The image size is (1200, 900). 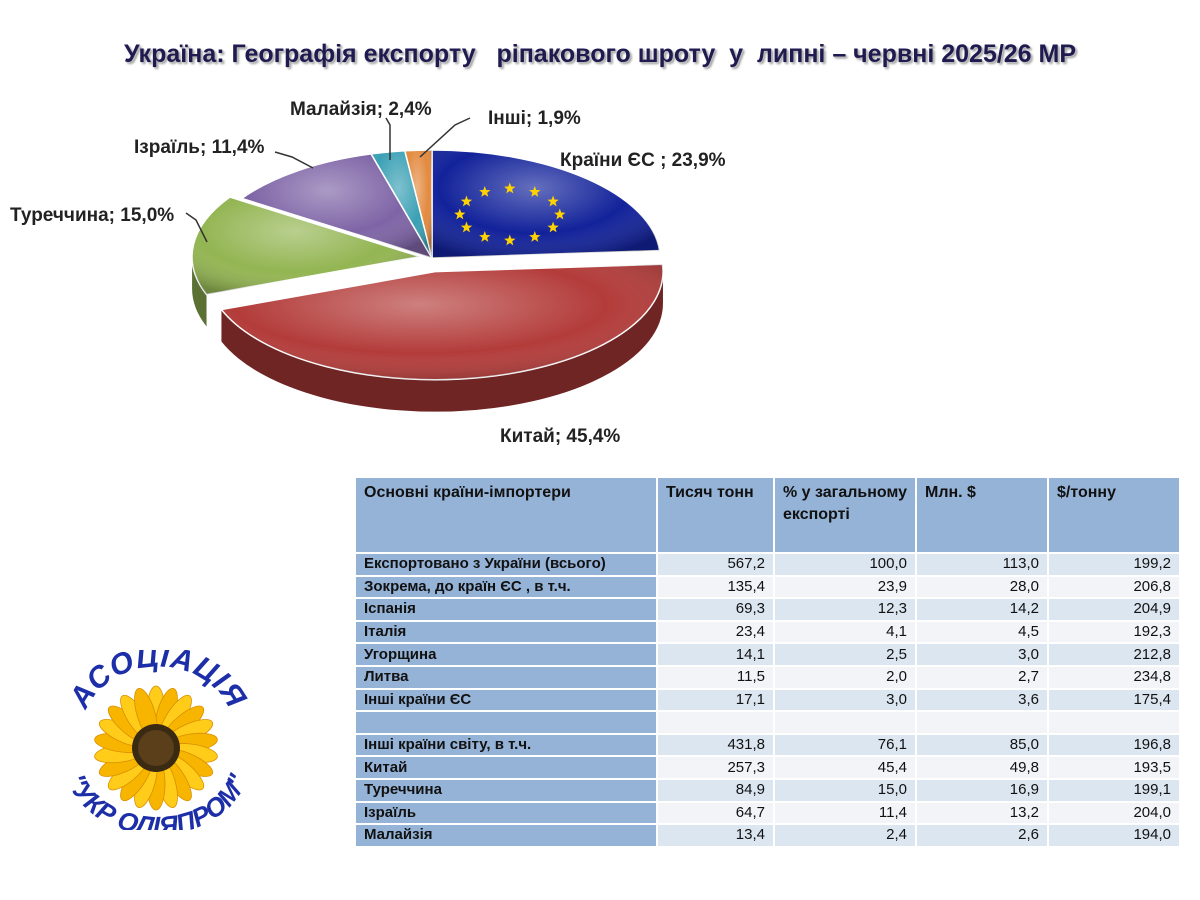 I want to click on country-cell: Інші країни світу, в т.ч., so click(x=506, y=745).